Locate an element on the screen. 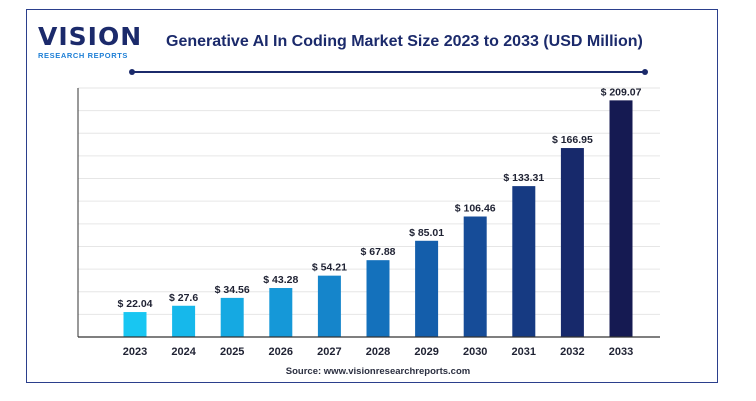  value-label-2025: $ 34.56 is located at coordinates (232, 290).